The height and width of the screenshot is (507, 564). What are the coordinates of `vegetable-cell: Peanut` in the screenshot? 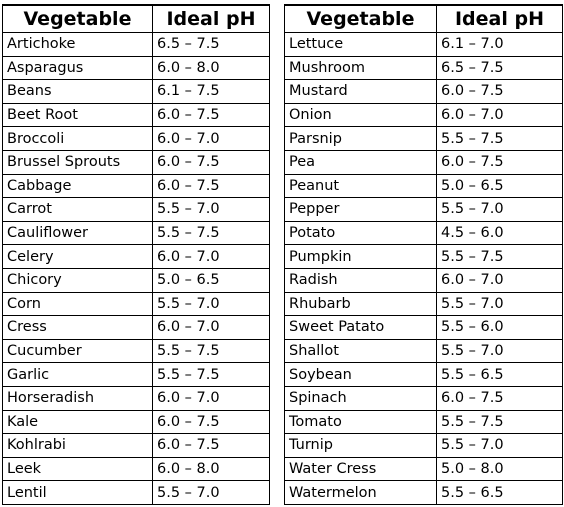 It's located at (360, 186).